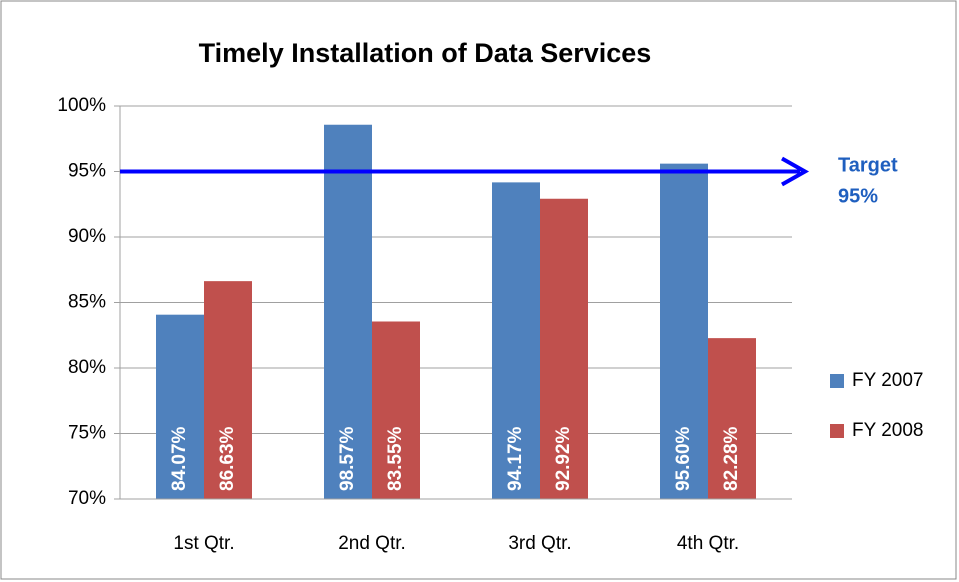 The width and height of the screenshot is (959, 582). Describe the element at coordinates (87, 302) in the screenshot. I see `y-tick-label: 85%` at that location.